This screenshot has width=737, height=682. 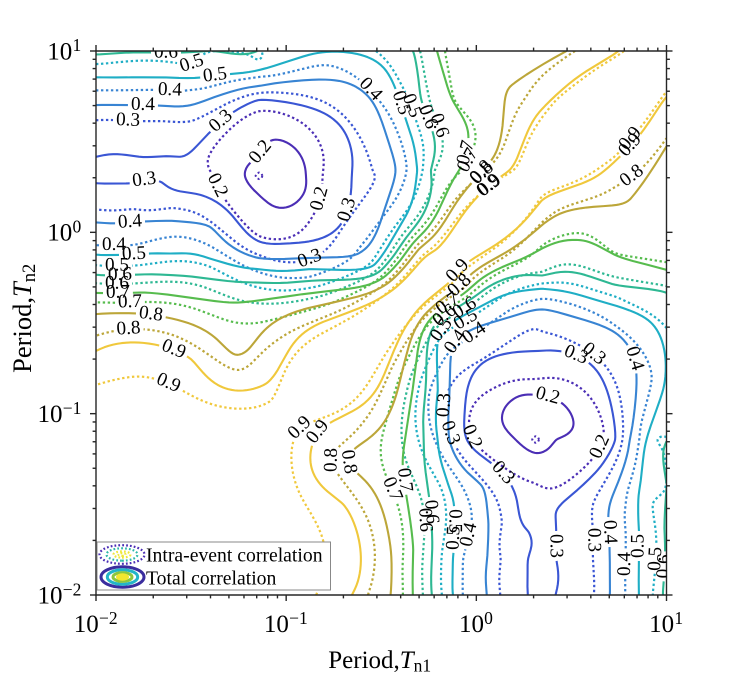 I want to click on svg-text: Total correlation, so click(x=211, y=579).